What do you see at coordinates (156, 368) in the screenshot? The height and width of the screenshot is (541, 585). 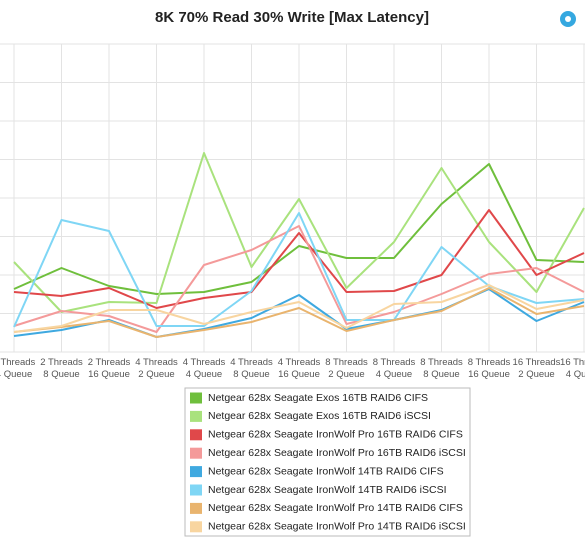 I see `x-tick-label: 4 Threads 2 Queue` at bounding box center [156, 368].